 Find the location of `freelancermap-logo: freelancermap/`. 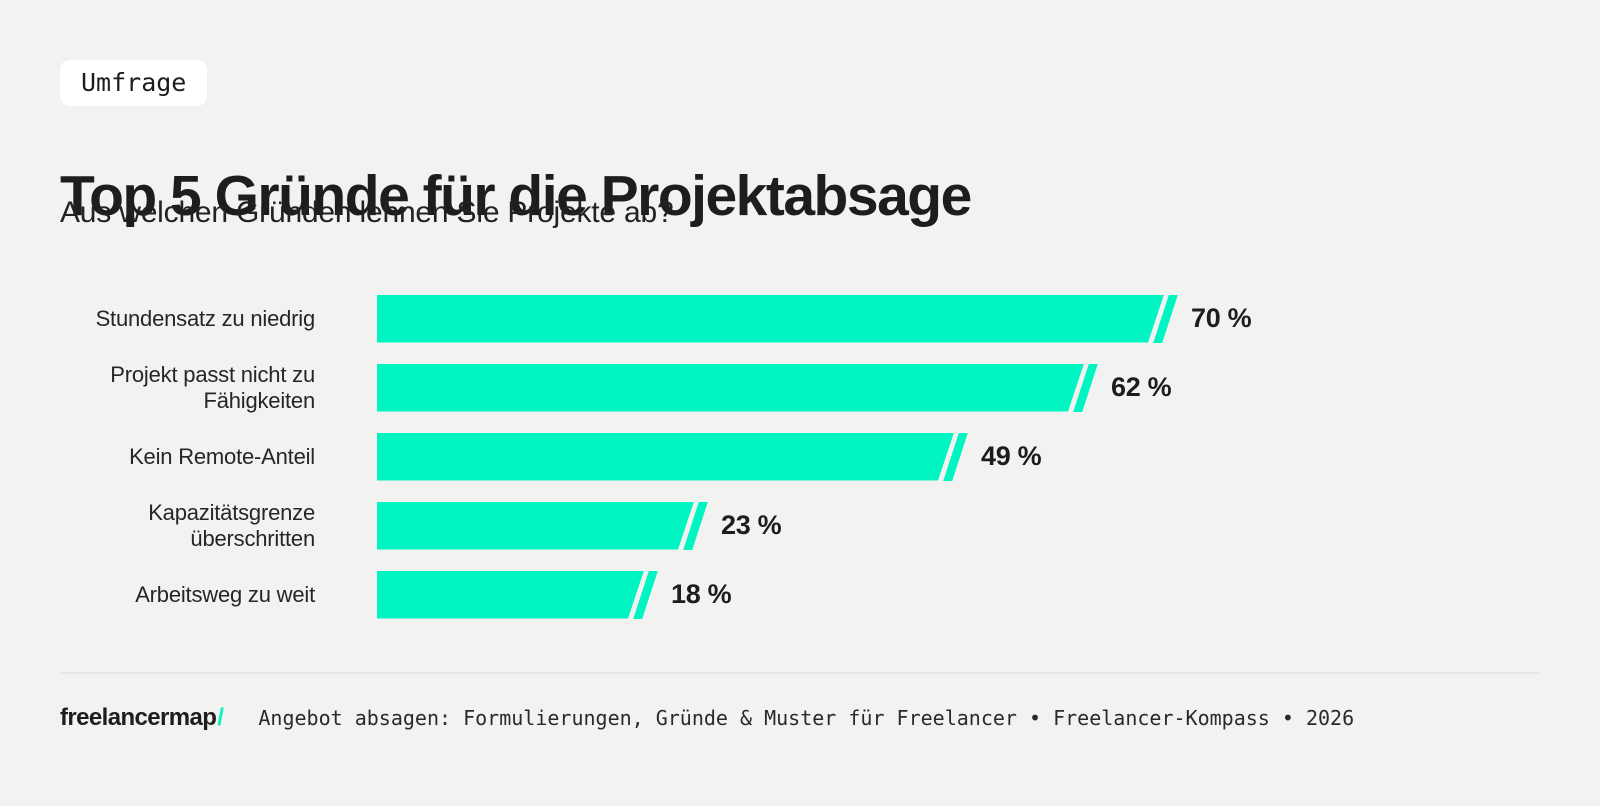

freelancermap-logo: freelancermap/ is located at coordinates (142, 718).